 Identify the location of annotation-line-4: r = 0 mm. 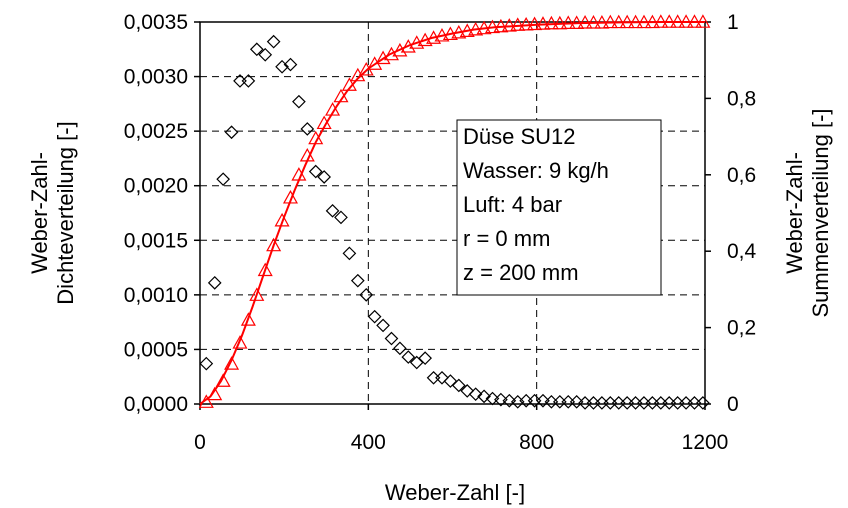
(506, 238).